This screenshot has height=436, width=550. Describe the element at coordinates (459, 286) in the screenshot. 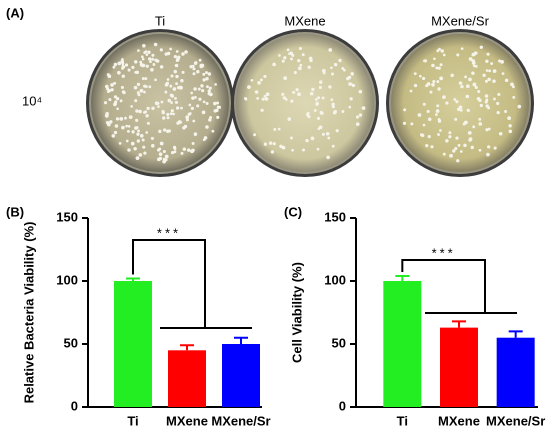

I see `significance-bracket` at that location.